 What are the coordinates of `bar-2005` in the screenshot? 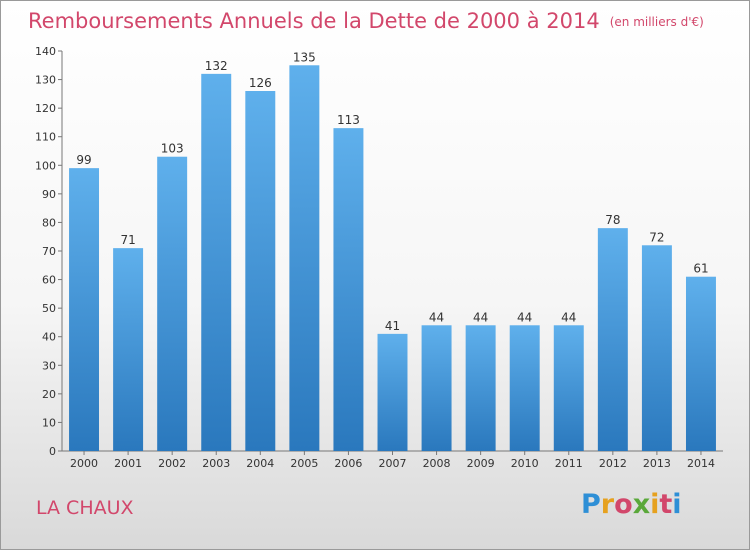 It's located at (304, 258).